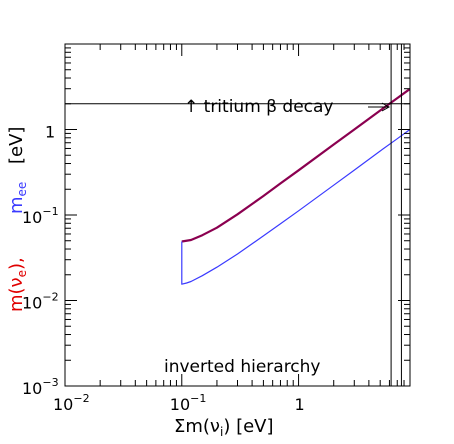 This screenshot has height=444, width=454. I want to click on y-axis-label-red: m(νe),, so click(17, 284).